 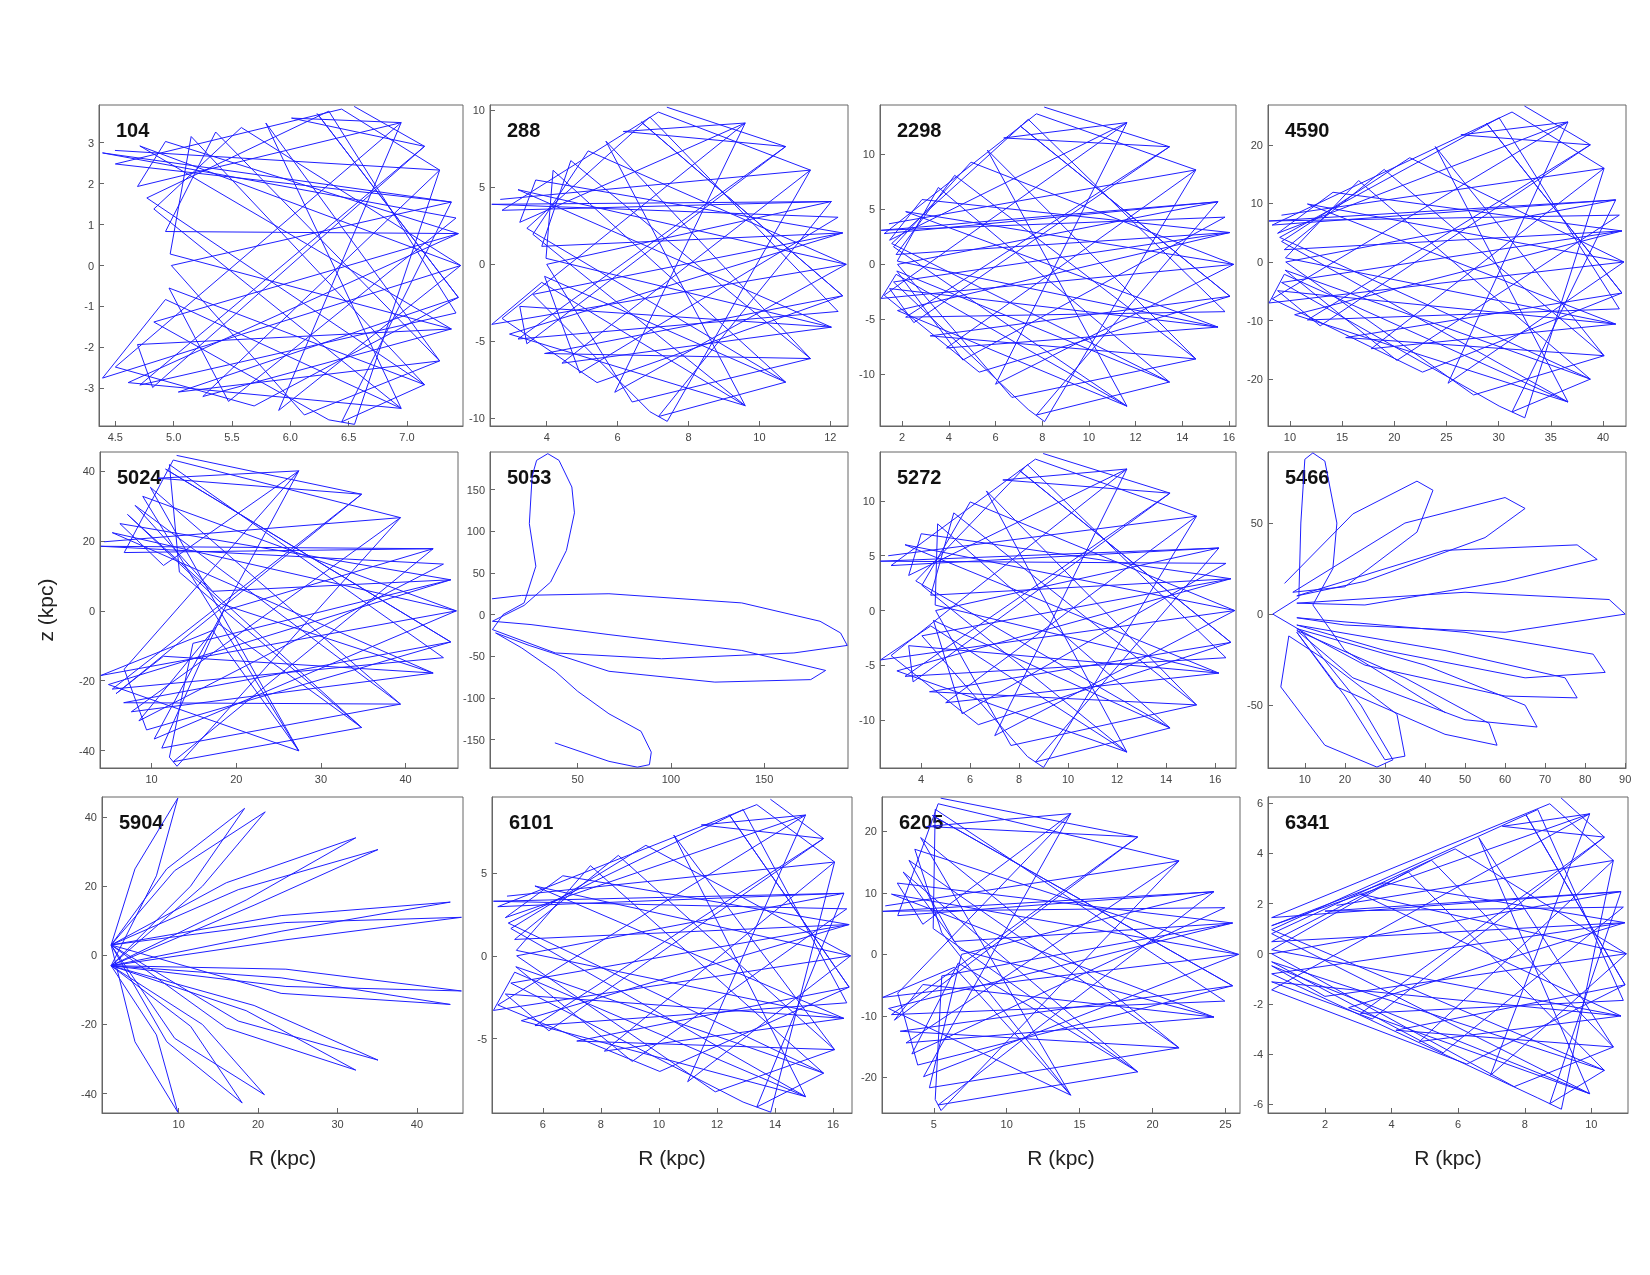 I want to click on text: 6101, so click(x=531, y=822).